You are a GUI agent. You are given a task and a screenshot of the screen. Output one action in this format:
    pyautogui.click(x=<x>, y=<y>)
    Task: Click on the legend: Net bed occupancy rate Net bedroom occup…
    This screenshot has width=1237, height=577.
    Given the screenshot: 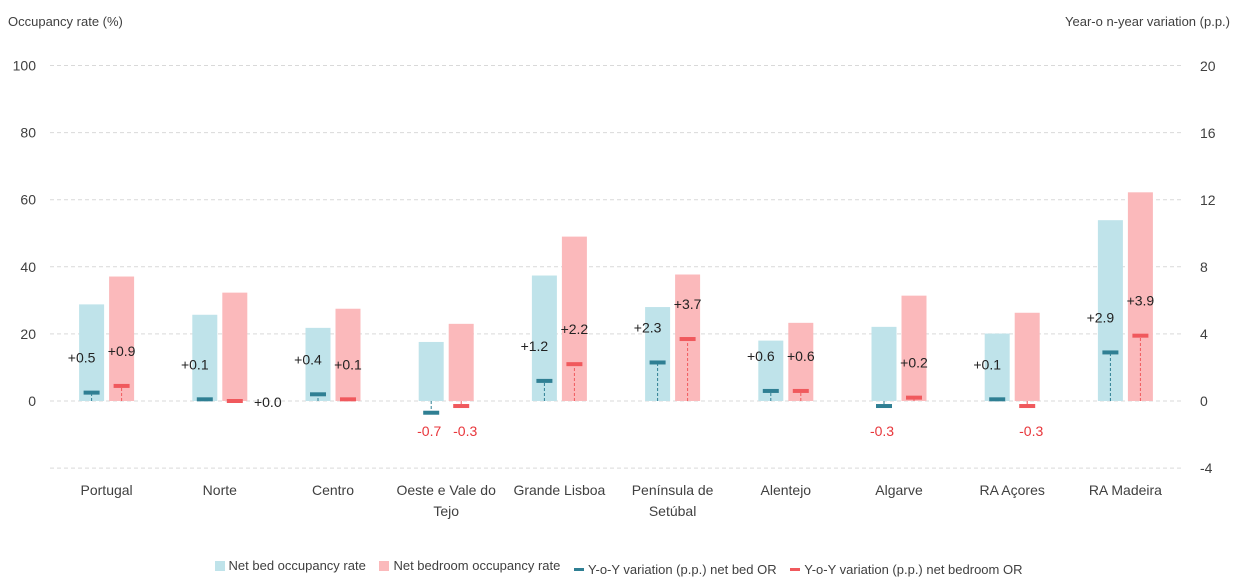 What is the action you would take?
    pyautogui.click(x=618, y=567)
    